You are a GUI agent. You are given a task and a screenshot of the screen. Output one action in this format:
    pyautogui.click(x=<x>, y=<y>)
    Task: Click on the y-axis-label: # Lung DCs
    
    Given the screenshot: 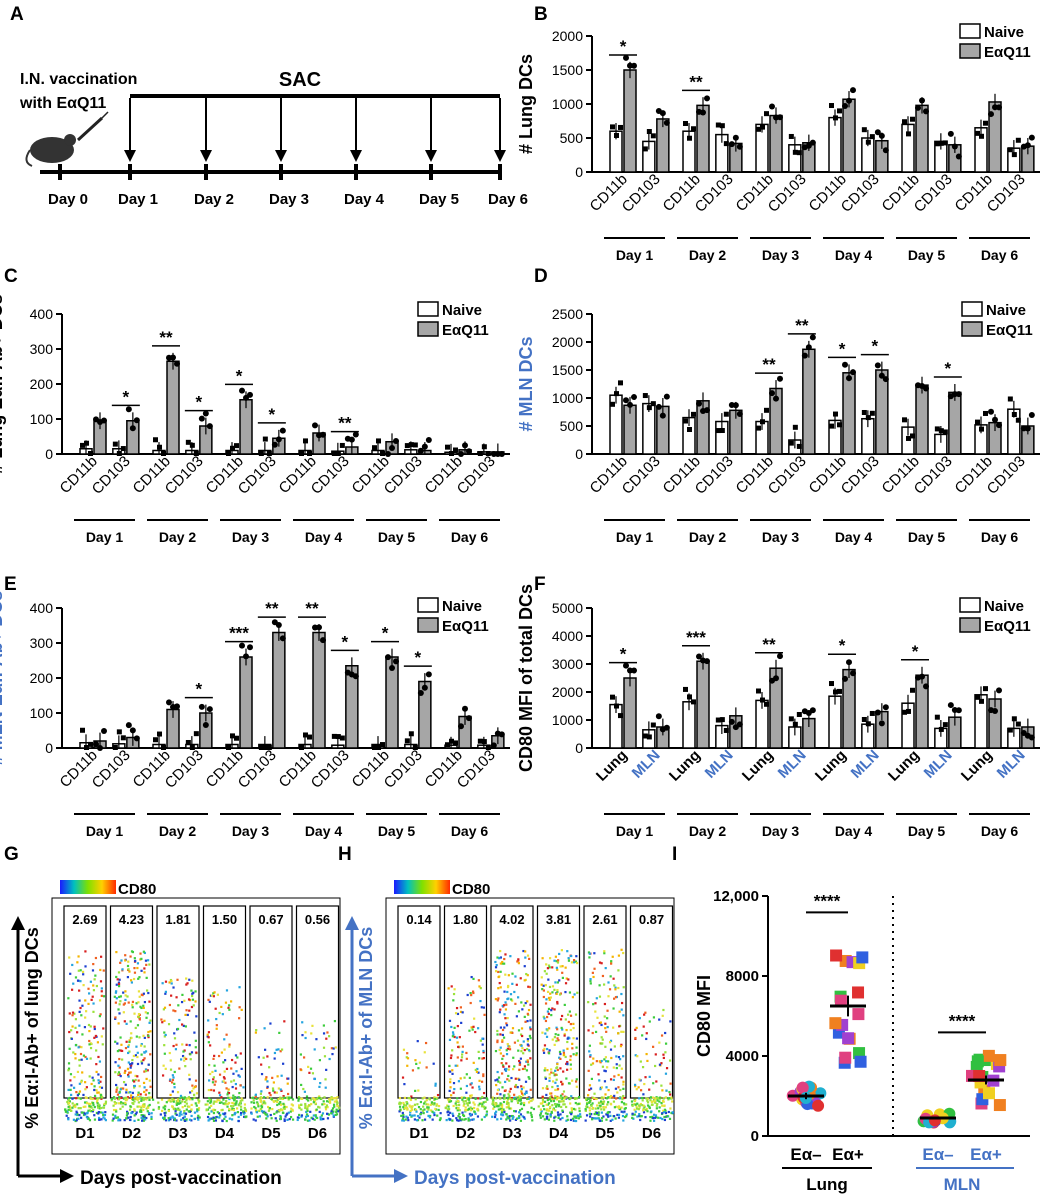 What is the action you would take?
    pyautogui.click(x=526, y=104)
    